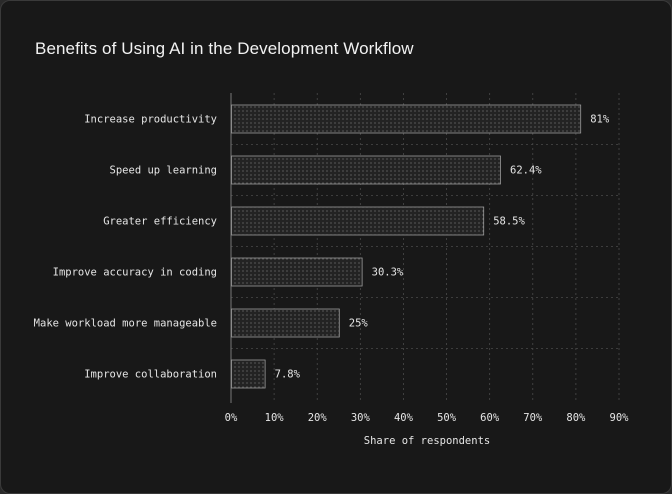 This screenshot has width=672, height=494. I want to click on value-label: 58.5%, so click(509, 222).